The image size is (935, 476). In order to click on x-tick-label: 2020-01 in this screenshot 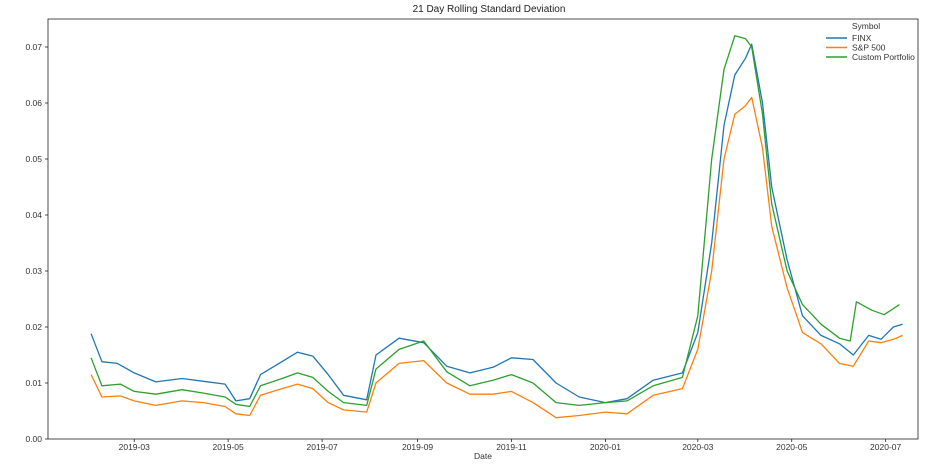, I will do `click(605, 447)`.